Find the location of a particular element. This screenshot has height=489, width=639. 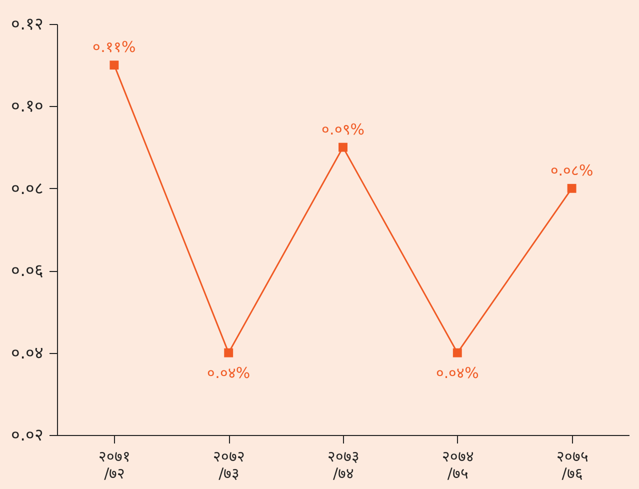

x-tick-label: २०७३/७४ is located at coordinates (344, 465).